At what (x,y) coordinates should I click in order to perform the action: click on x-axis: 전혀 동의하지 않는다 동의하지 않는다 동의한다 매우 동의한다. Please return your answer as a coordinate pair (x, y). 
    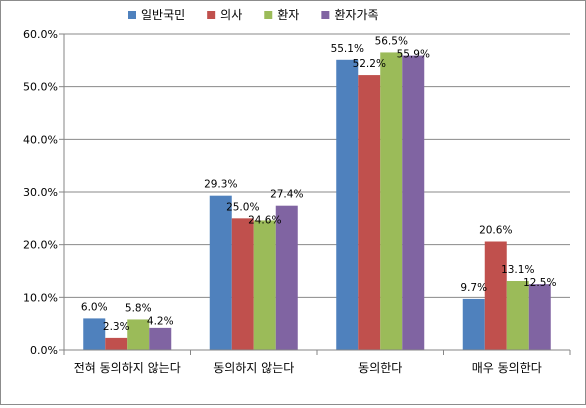
    Looking at the image, I should click on (317, 362).